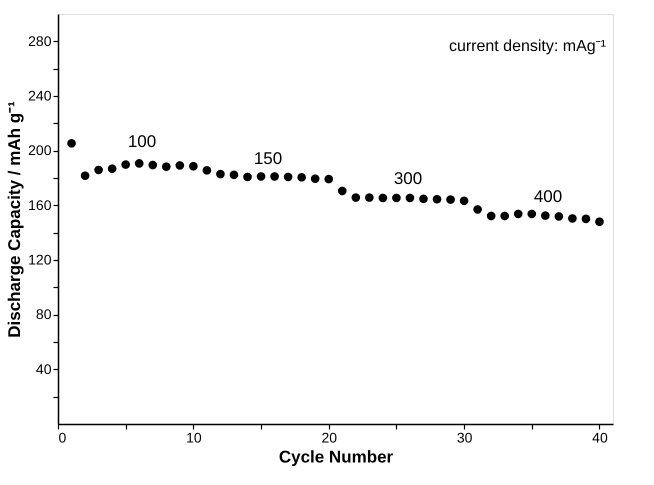  Describe the element at coordinates (548, 196) in the screenshot. I see `annotation: 400` at that location.